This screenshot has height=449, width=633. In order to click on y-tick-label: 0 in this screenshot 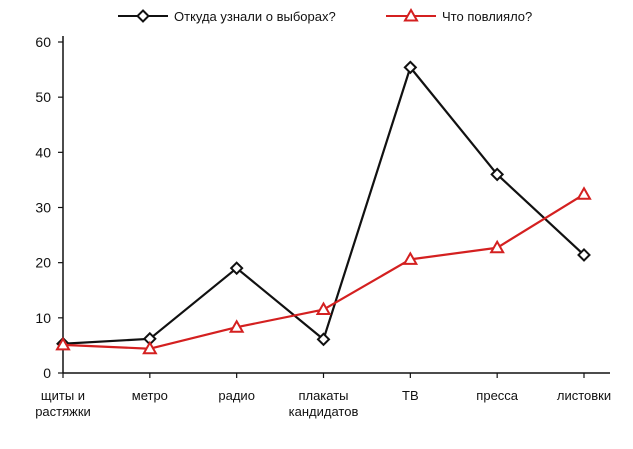, I will do `click(47, 373)`.